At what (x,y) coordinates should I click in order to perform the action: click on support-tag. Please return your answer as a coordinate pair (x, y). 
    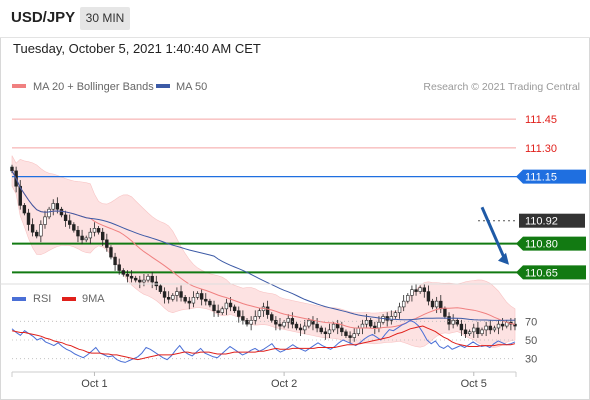
    Looking at the image, I should click on (551, 243).